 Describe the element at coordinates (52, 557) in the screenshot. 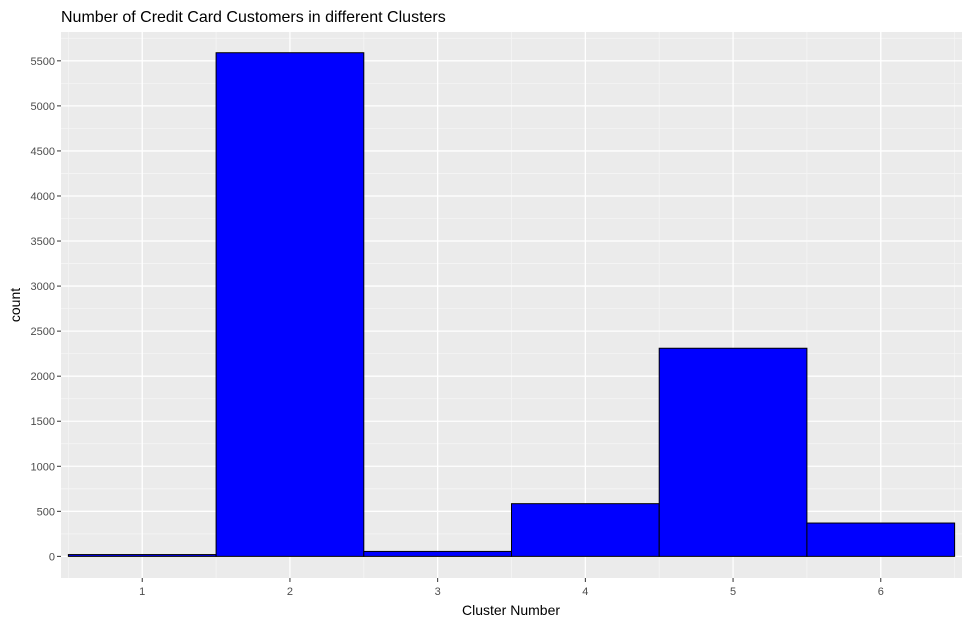

I see `y-tick-label: 0` at that location.